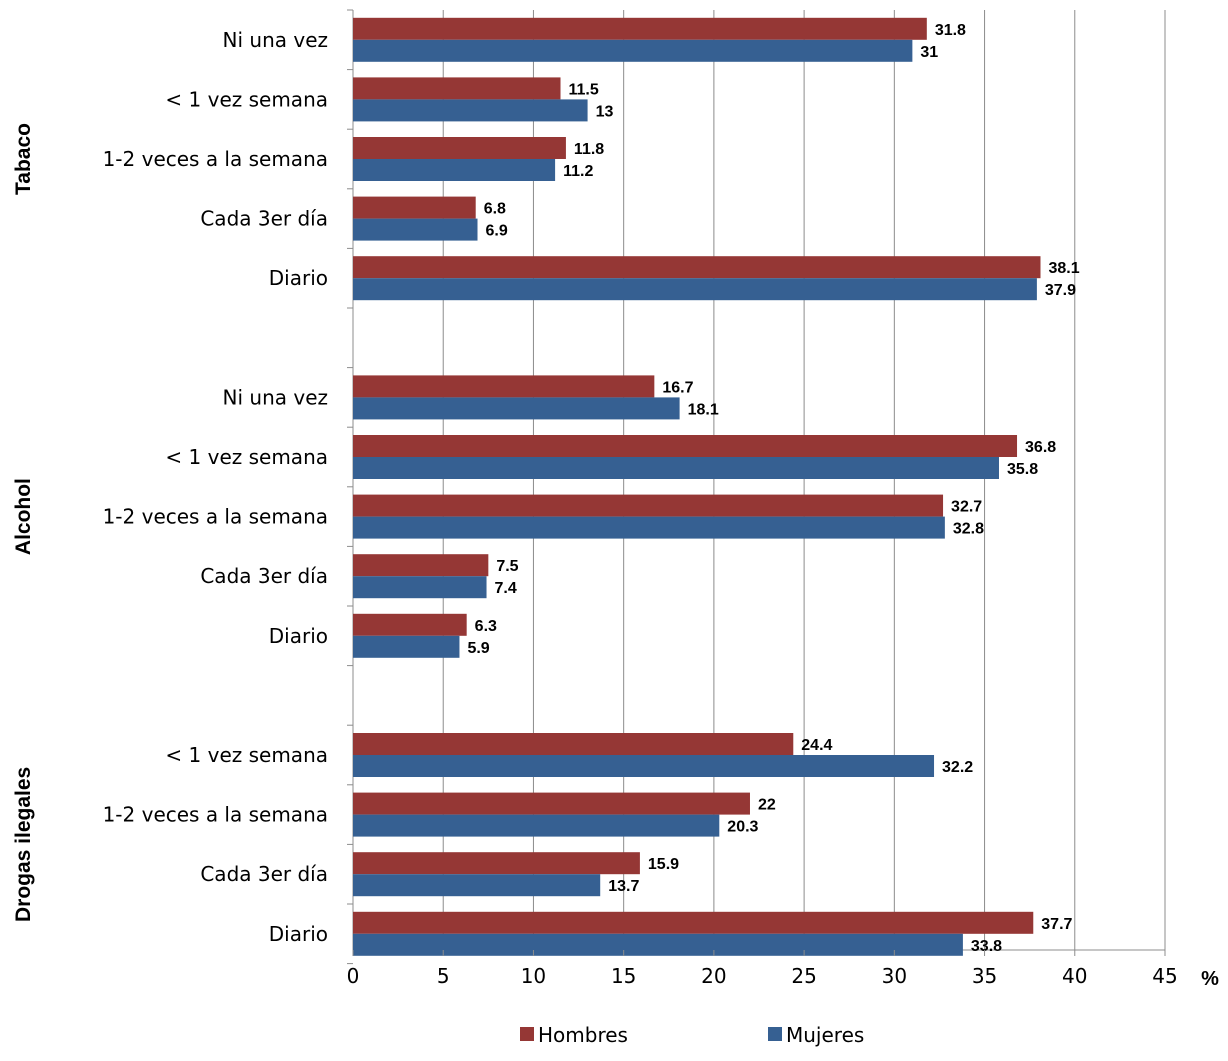  Describe the element at coordinates (713, 976) in the screenshot. I see `x-tick-label: 20` at that location.